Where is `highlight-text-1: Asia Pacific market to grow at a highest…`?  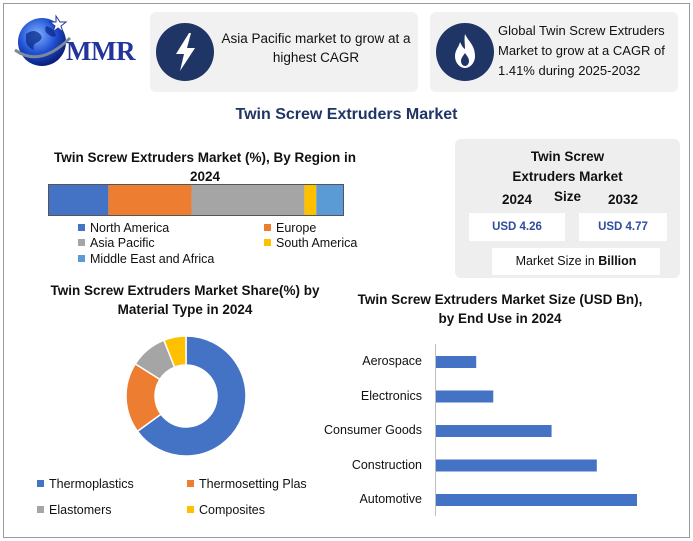 highlight-text-1: Asia Pacific market to grow at a highest… is located at coordinates (316, 48).